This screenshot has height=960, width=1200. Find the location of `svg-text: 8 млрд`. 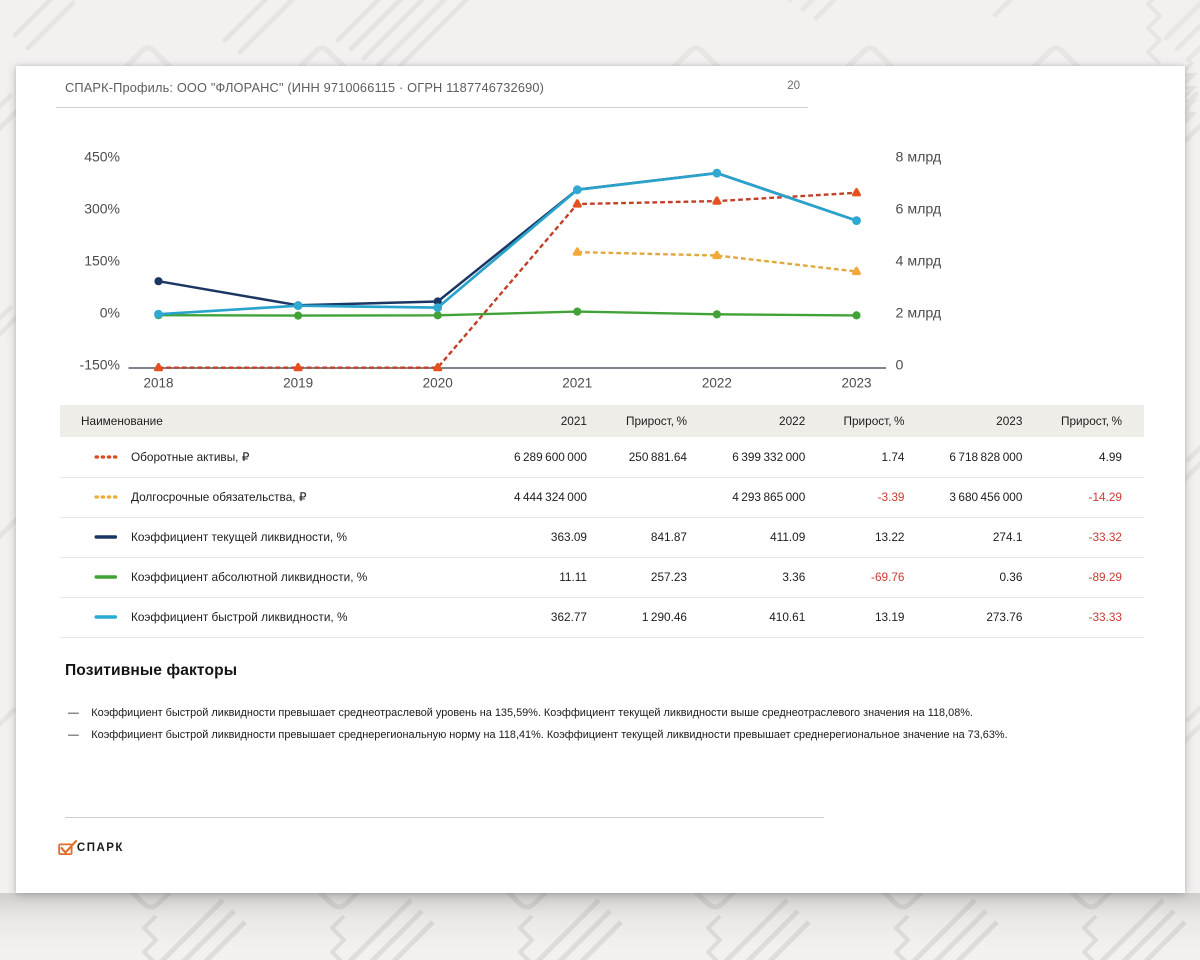

svg-text: 8 млрд is located at coordinates (918, 157).